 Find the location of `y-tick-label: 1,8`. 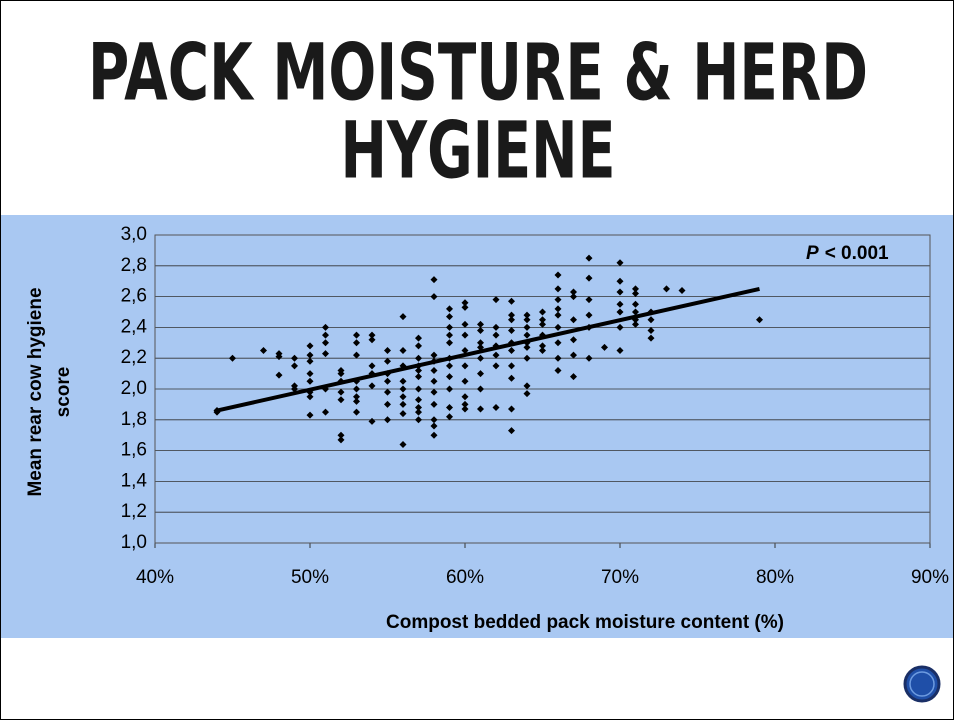

y-tick-label: 1,8 is located at coordinates (134, 419).